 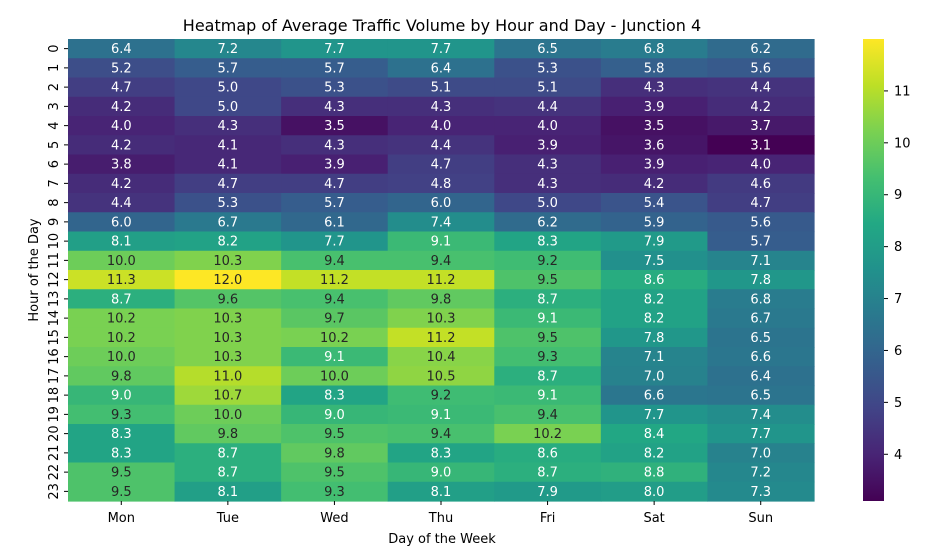 What do you see at coordinates (228, 126) in the screenshot?
I see `cell-value-label: 4.3` at bounding box center [228, 126].